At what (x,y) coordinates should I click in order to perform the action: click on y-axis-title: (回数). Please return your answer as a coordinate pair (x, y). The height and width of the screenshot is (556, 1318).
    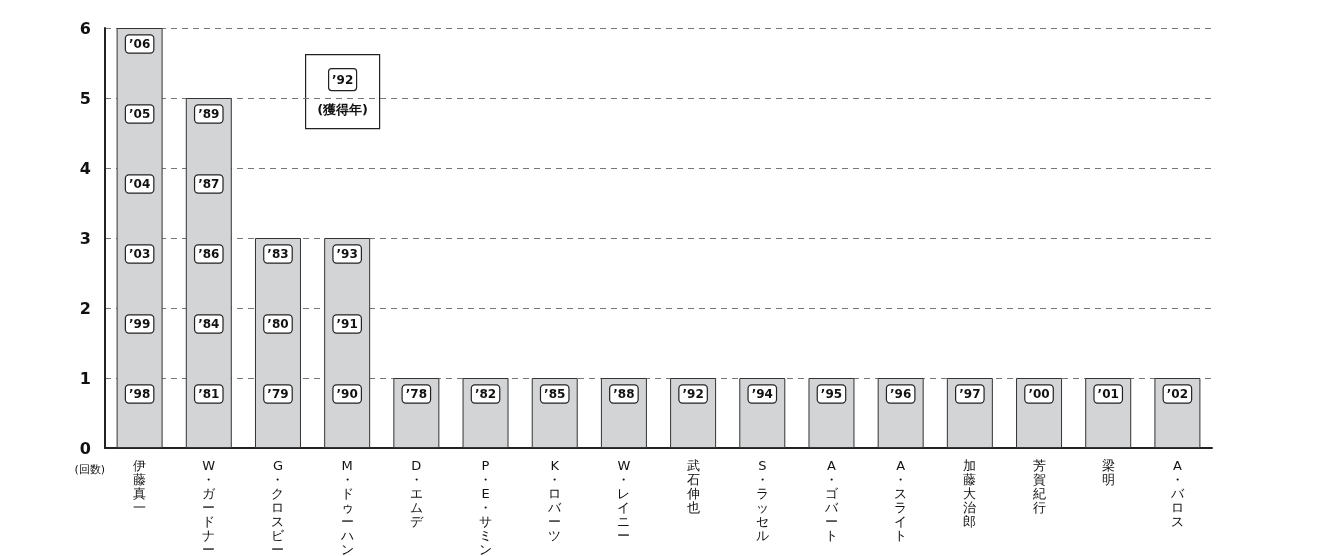
    Looking at the image, I should click on (89, 469).